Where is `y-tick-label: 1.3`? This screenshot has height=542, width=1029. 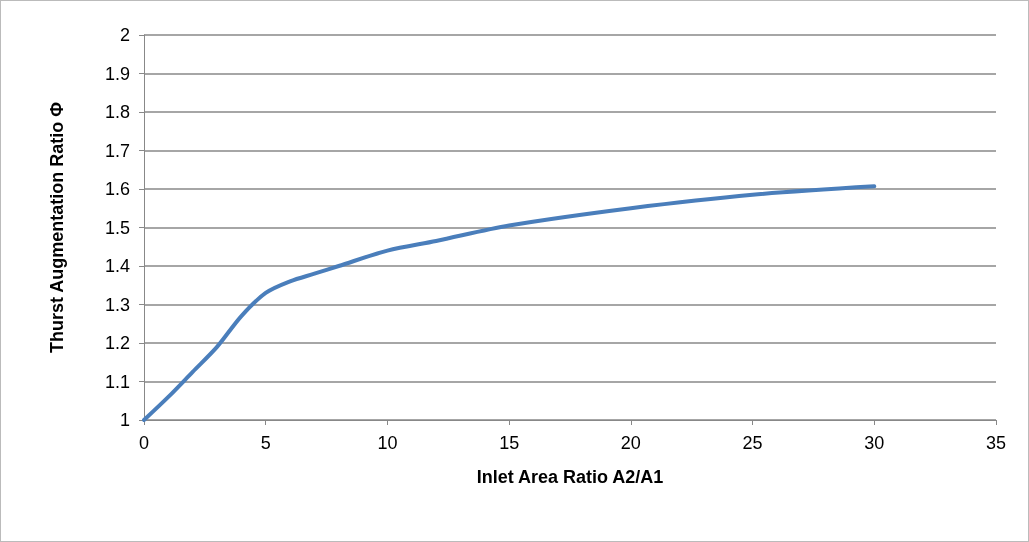
y-tick-label: 1.3 is located at coordinates (117, 304).